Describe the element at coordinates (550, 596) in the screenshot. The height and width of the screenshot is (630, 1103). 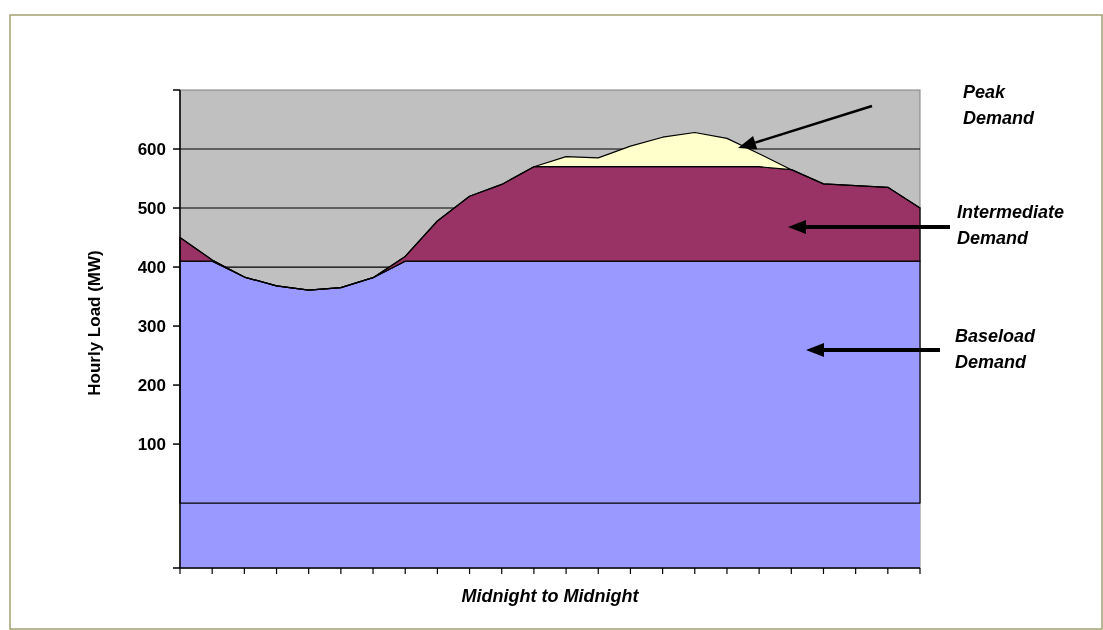
I see `x-axis-title: Midnight to Midnight` at that location.